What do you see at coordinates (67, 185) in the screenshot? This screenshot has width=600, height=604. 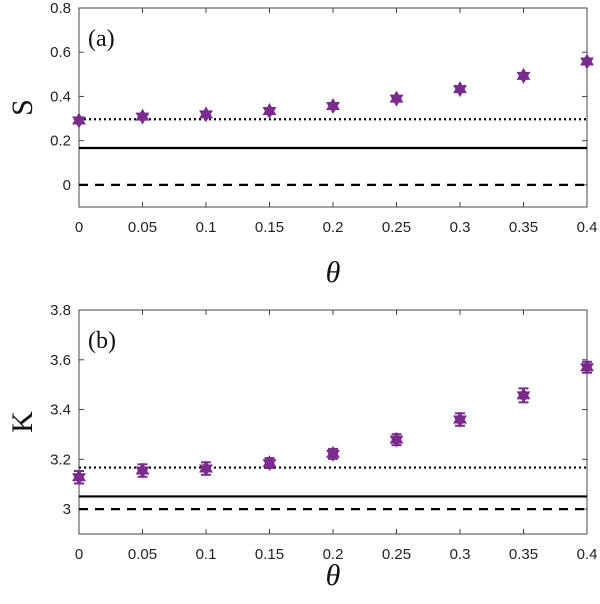 I see `y-tick-label: 0` at bounding box center [67, 185].